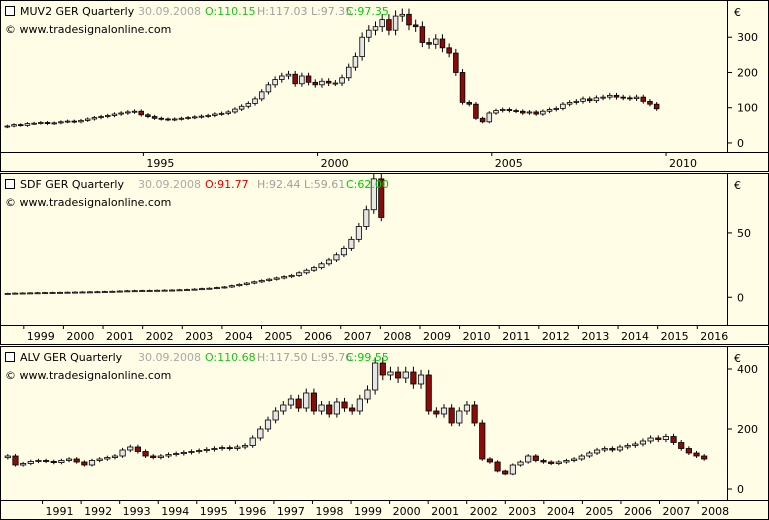 This screenshot has height=520, width=769. Describe the element at coordinates (252, 511) in the screenshot. I see `x-tick-label: 1996` at that location.